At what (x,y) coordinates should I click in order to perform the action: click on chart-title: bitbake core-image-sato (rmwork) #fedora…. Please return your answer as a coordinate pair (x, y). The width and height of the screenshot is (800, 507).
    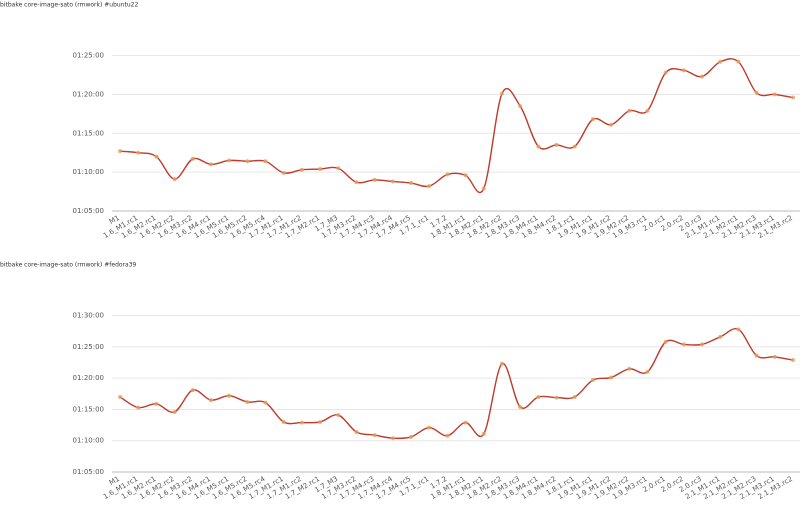
    Looking at the image, I should click on (68, 265).